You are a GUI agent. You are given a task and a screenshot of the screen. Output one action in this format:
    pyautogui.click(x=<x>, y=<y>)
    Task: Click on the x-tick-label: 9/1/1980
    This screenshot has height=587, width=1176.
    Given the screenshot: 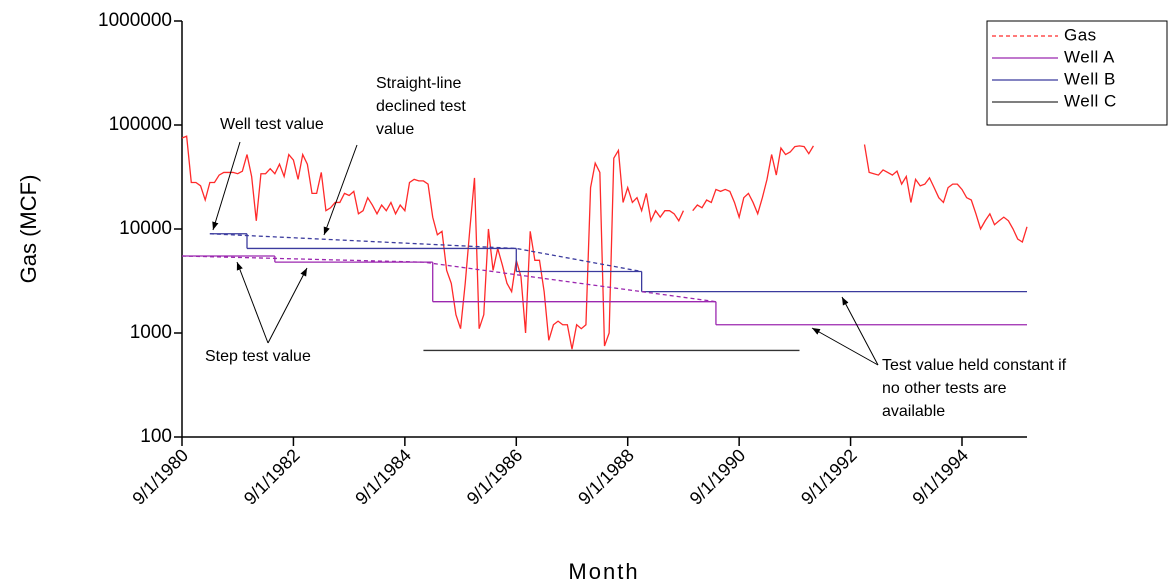 What is the action you would take?
    pyautogui.click(x=160, y=477)
    